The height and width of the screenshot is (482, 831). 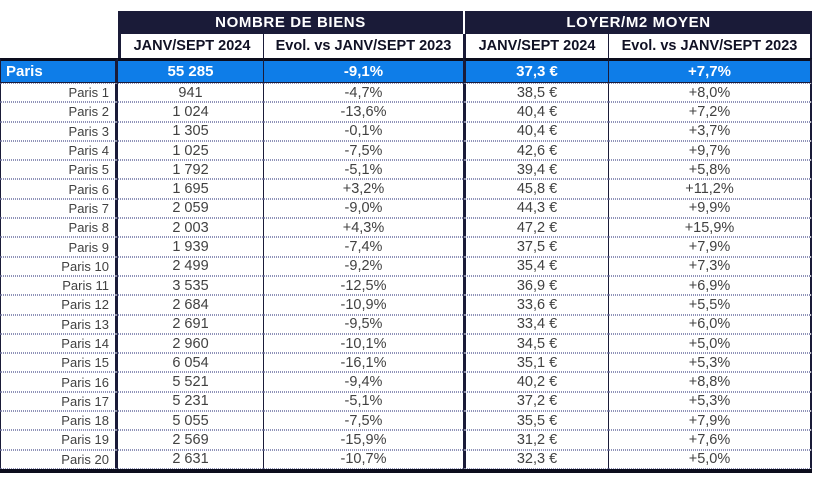 What do you see at coordinates (59, 189) in the screenshot?
I see `row-label: Paris 6` at bounding box center [59, 189].